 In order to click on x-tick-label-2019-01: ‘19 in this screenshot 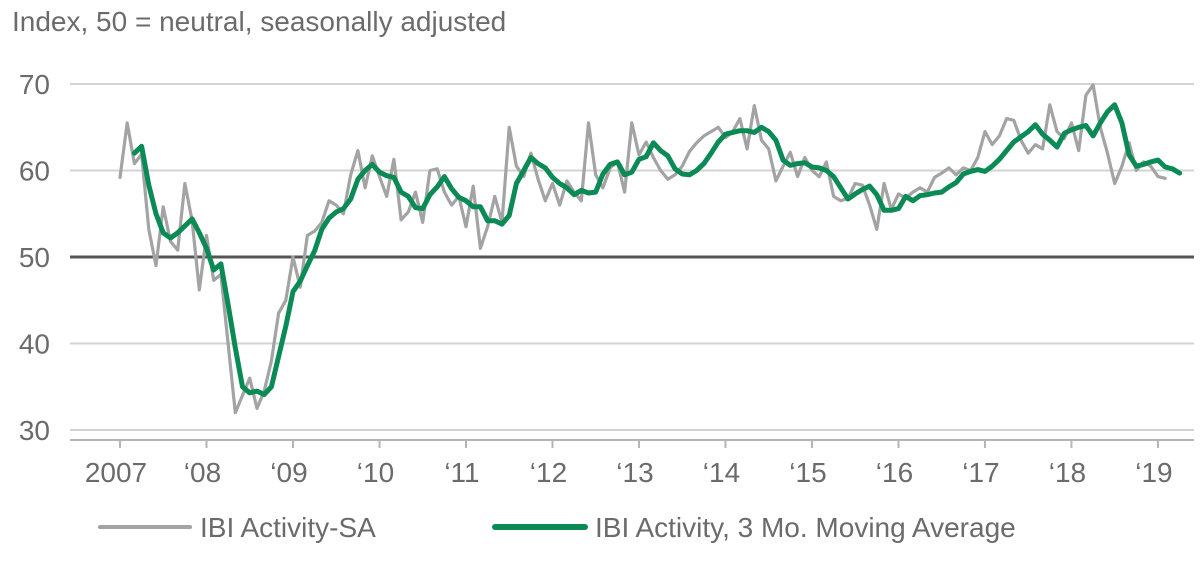, I will do `click(1153, 472)`.